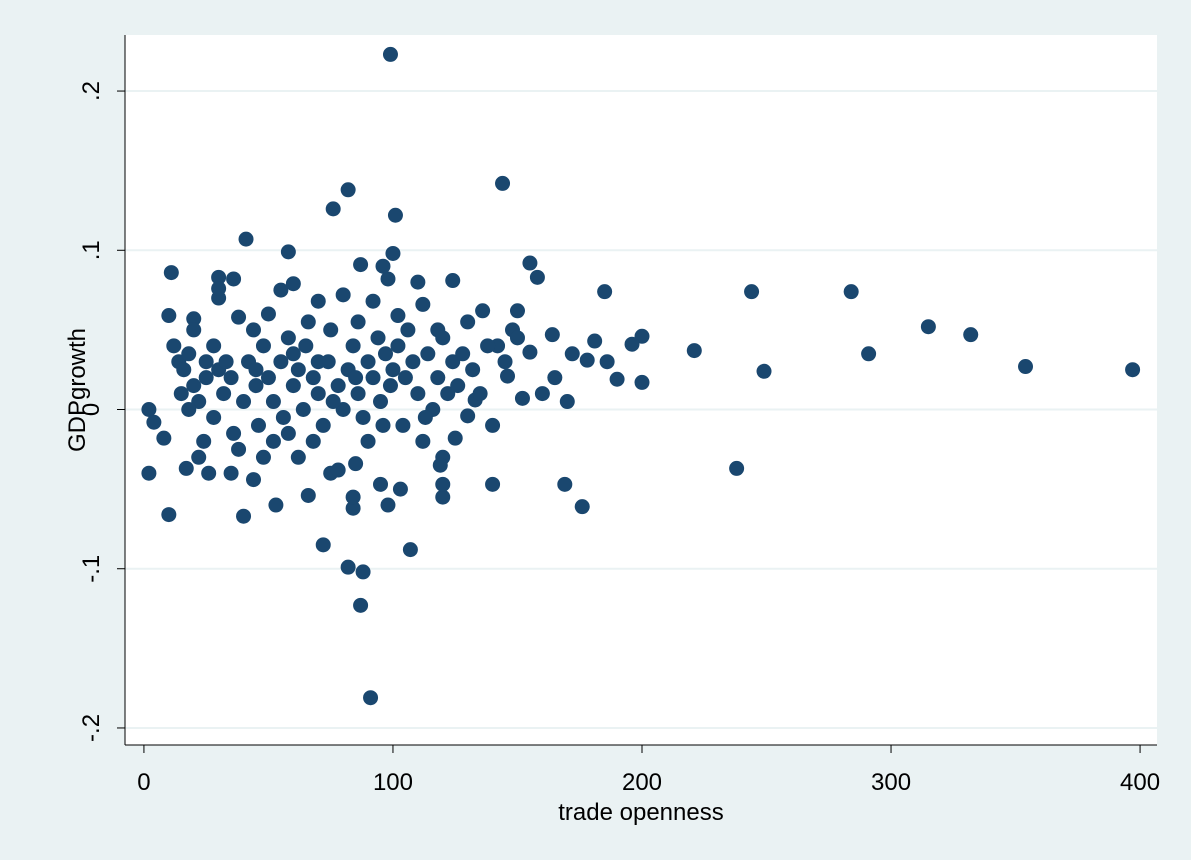  I want to click on x-tick-label: 0, so click(143, 782).